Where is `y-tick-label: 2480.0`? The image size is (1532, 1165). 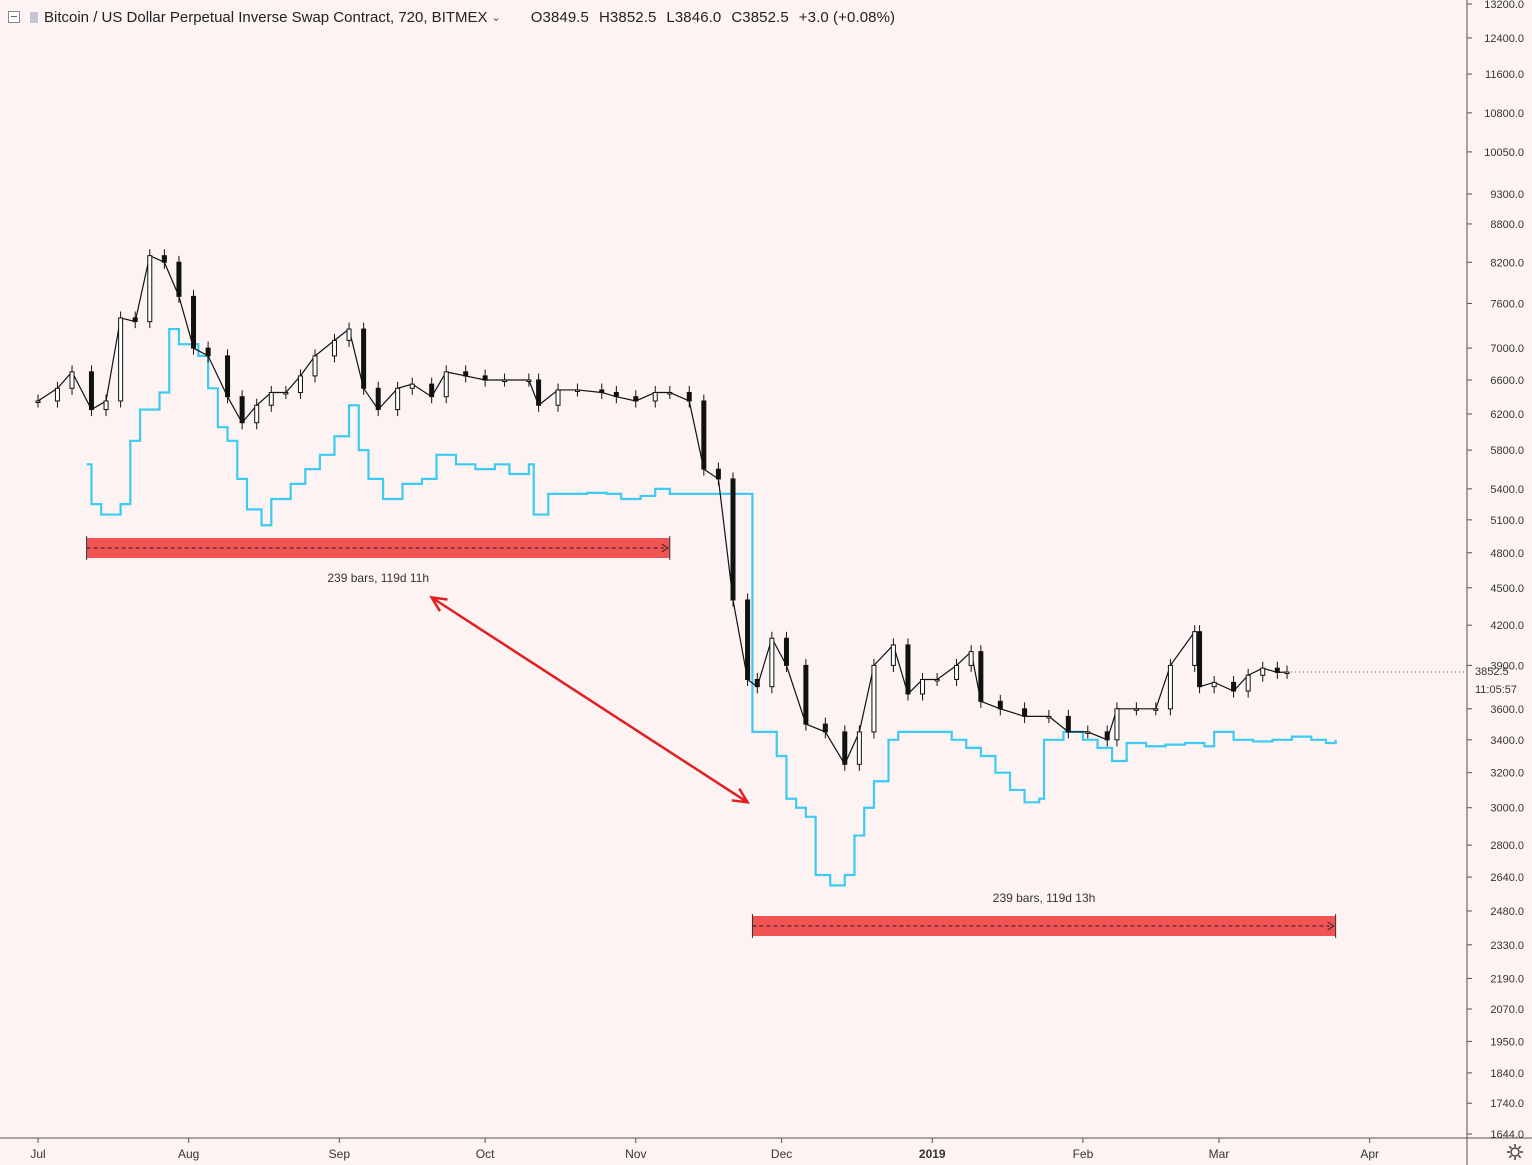 y-tick-label: 2480.0 is located at coordinates (1507, 912).